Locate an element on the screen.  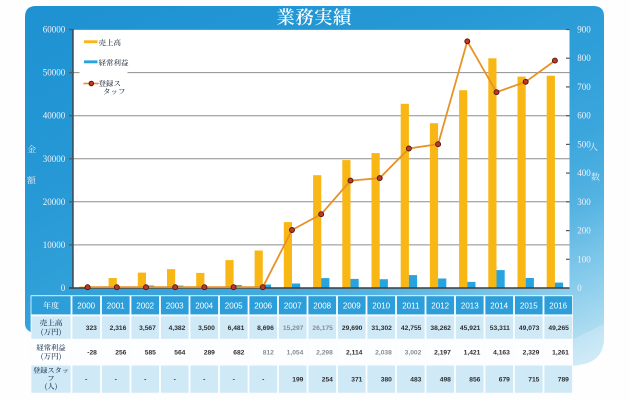
svg-text: 2008 is located at coordinates (322, 305).